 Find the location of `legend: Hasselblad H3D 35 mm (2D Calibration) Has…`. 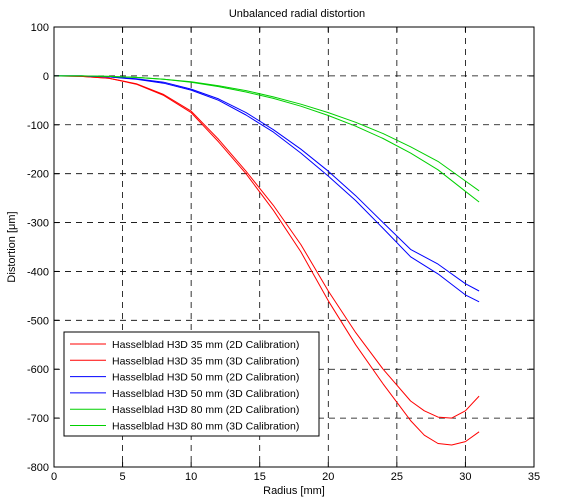

legend: Hasselblad H3D 35 mm (2D Calibration) Has… is located at coordinates (191, 384).